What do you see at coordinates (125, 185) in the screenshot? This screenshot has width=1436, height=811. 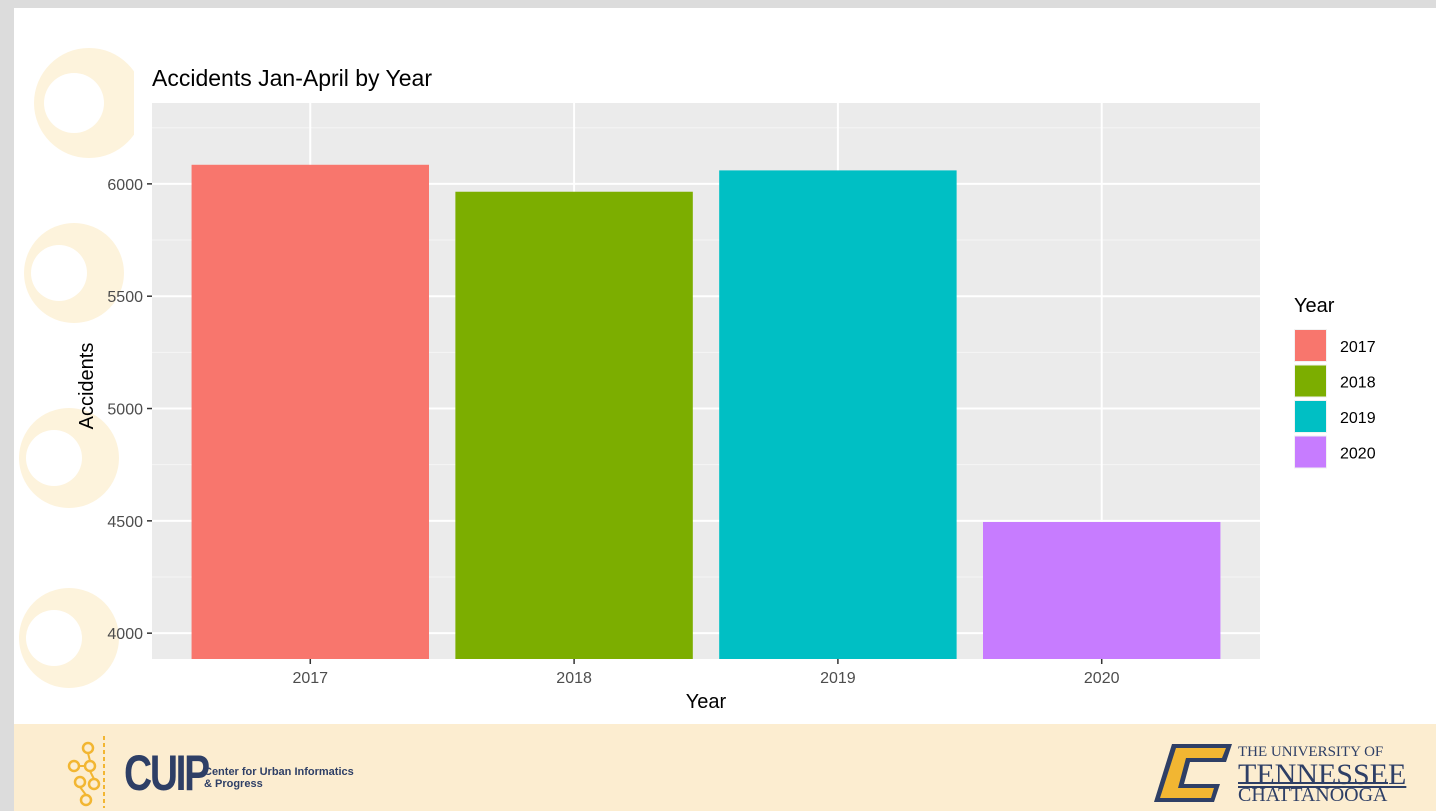 I see `y-tick-label: 6000` at bounding box center [125, 185].